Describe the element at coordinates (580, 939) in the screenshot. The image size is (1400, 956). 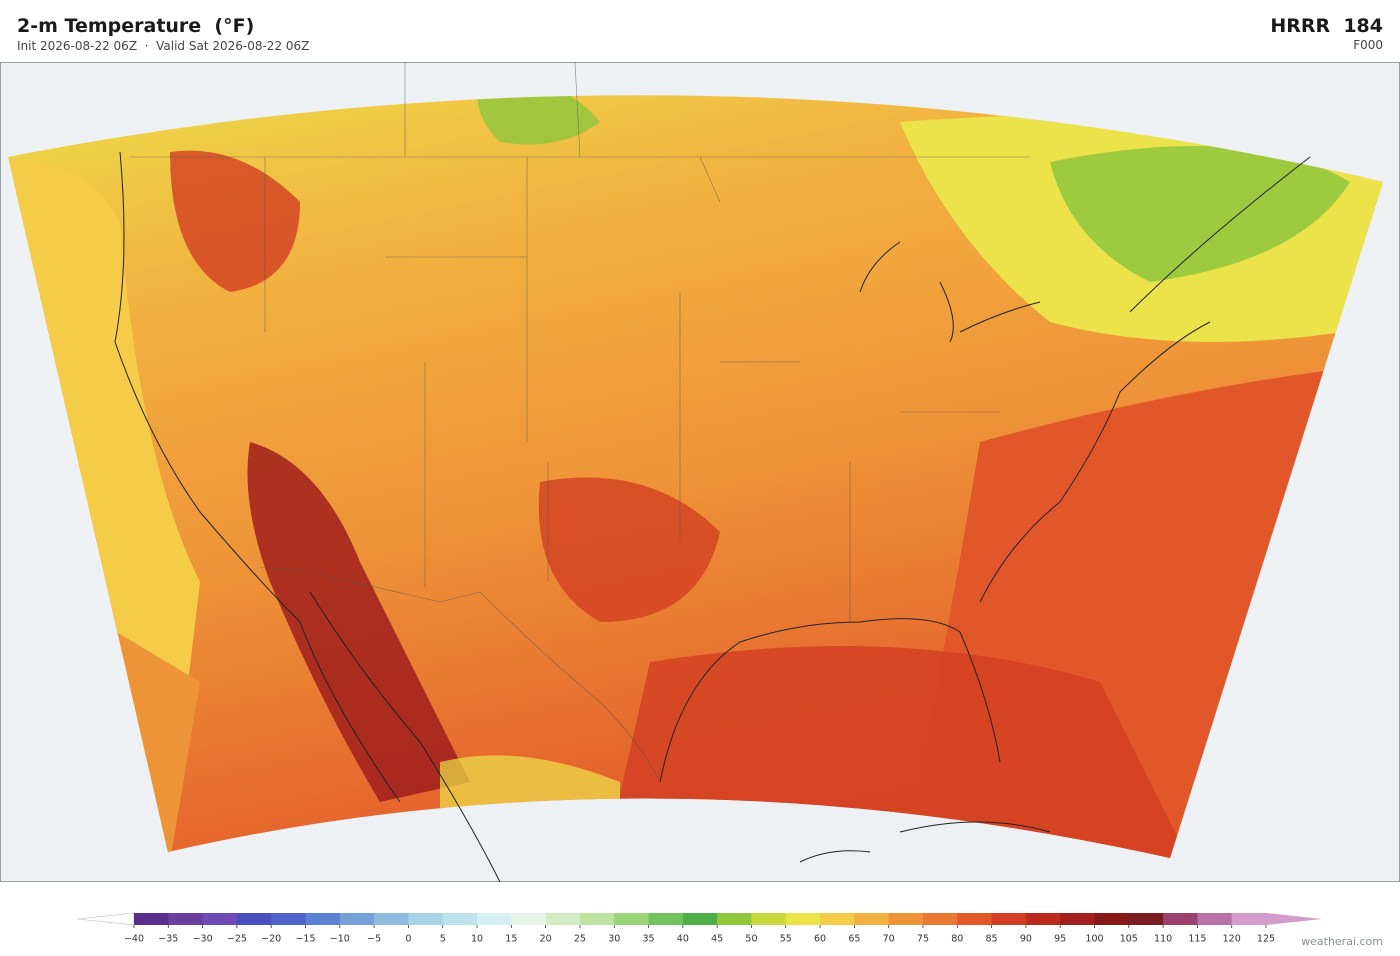
I see `tick-label: 25` at that location.